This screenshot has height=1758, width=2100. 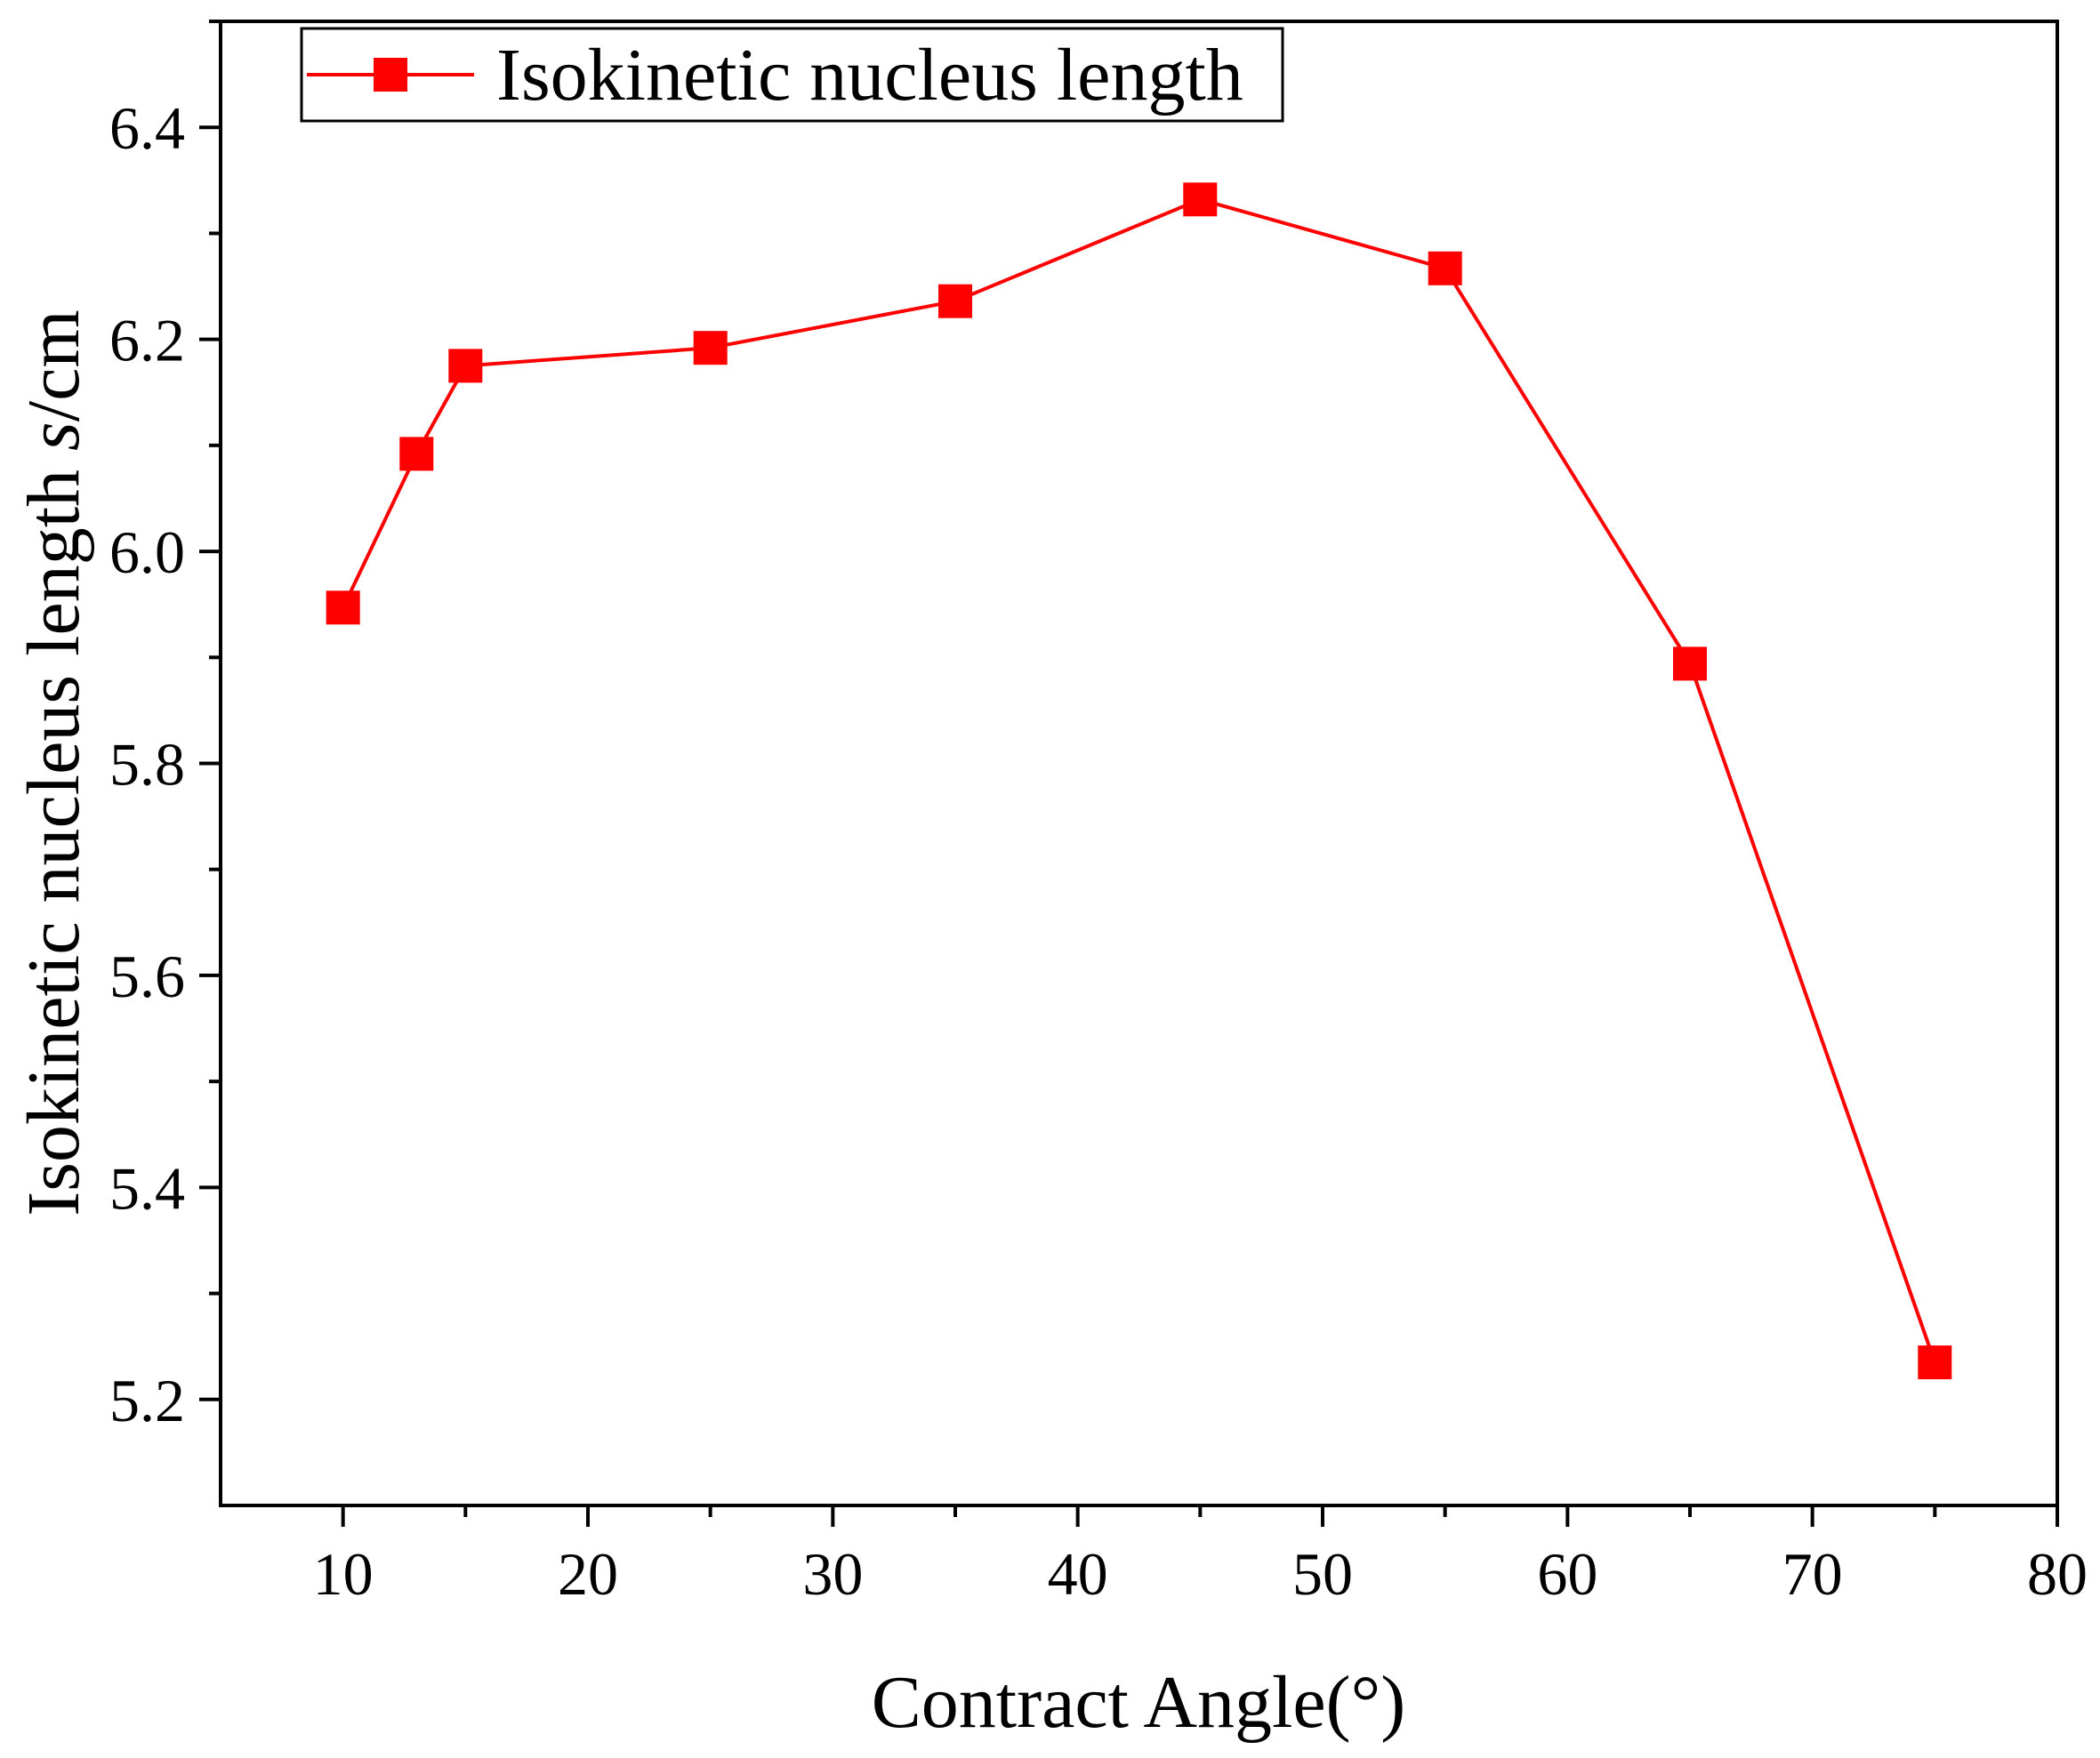 I want to click on y-tick-labels: 5.2 5.4 5.6 5.8 6.0 6.2 6.4, so click(x=147, y=764).